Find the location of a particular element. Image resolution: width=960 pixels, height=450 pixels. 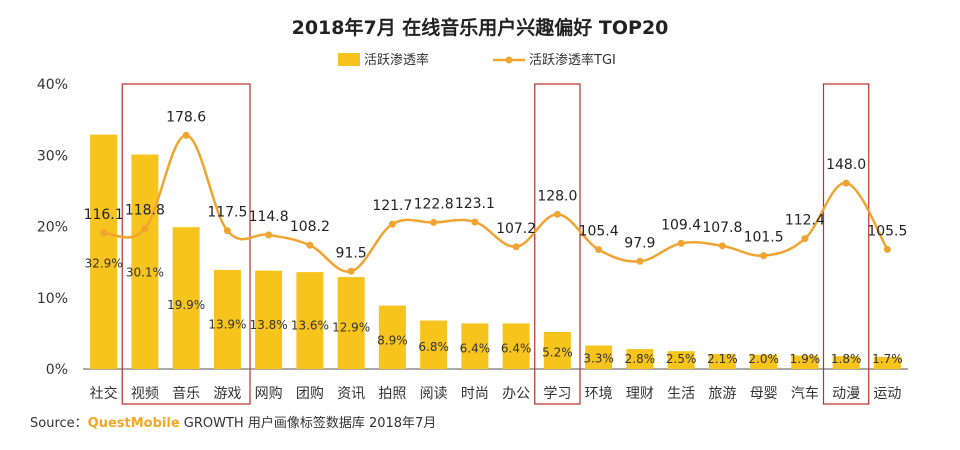

bar-value-label: 13.8% is located at coordinates (269, 325).